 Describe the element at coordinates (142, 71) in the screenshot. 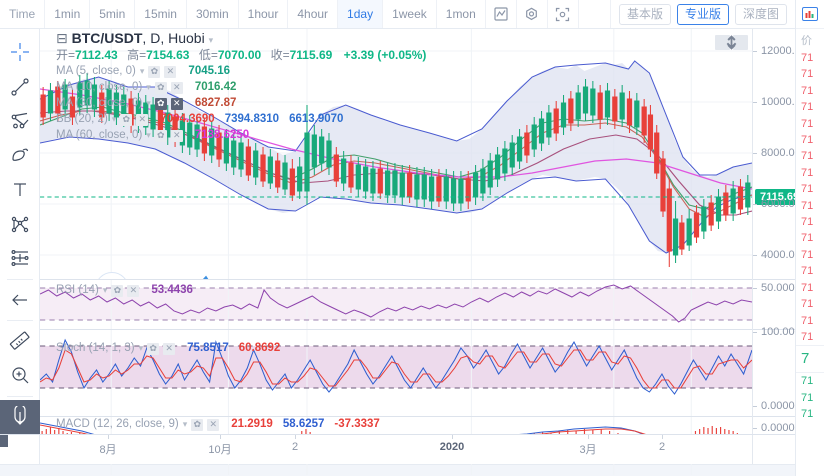

I see `ma5-chevron-down-icon: ▾` at that location.